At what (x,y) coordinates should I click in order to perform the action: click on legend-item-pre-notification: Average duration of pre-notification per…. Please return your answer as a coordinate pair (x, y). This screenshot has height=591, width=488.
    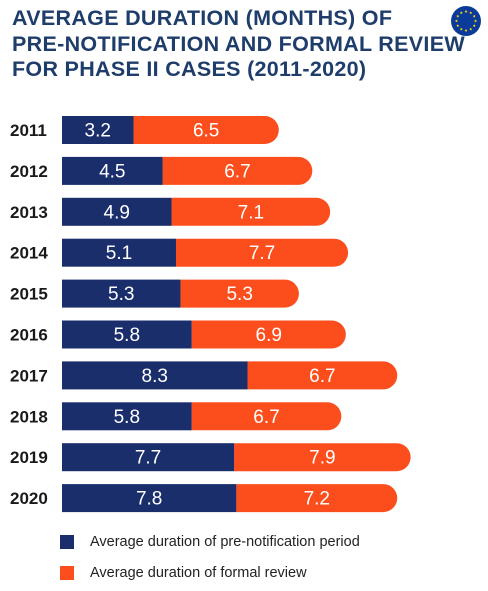
    Looking at the image, I should click on (210, 542).